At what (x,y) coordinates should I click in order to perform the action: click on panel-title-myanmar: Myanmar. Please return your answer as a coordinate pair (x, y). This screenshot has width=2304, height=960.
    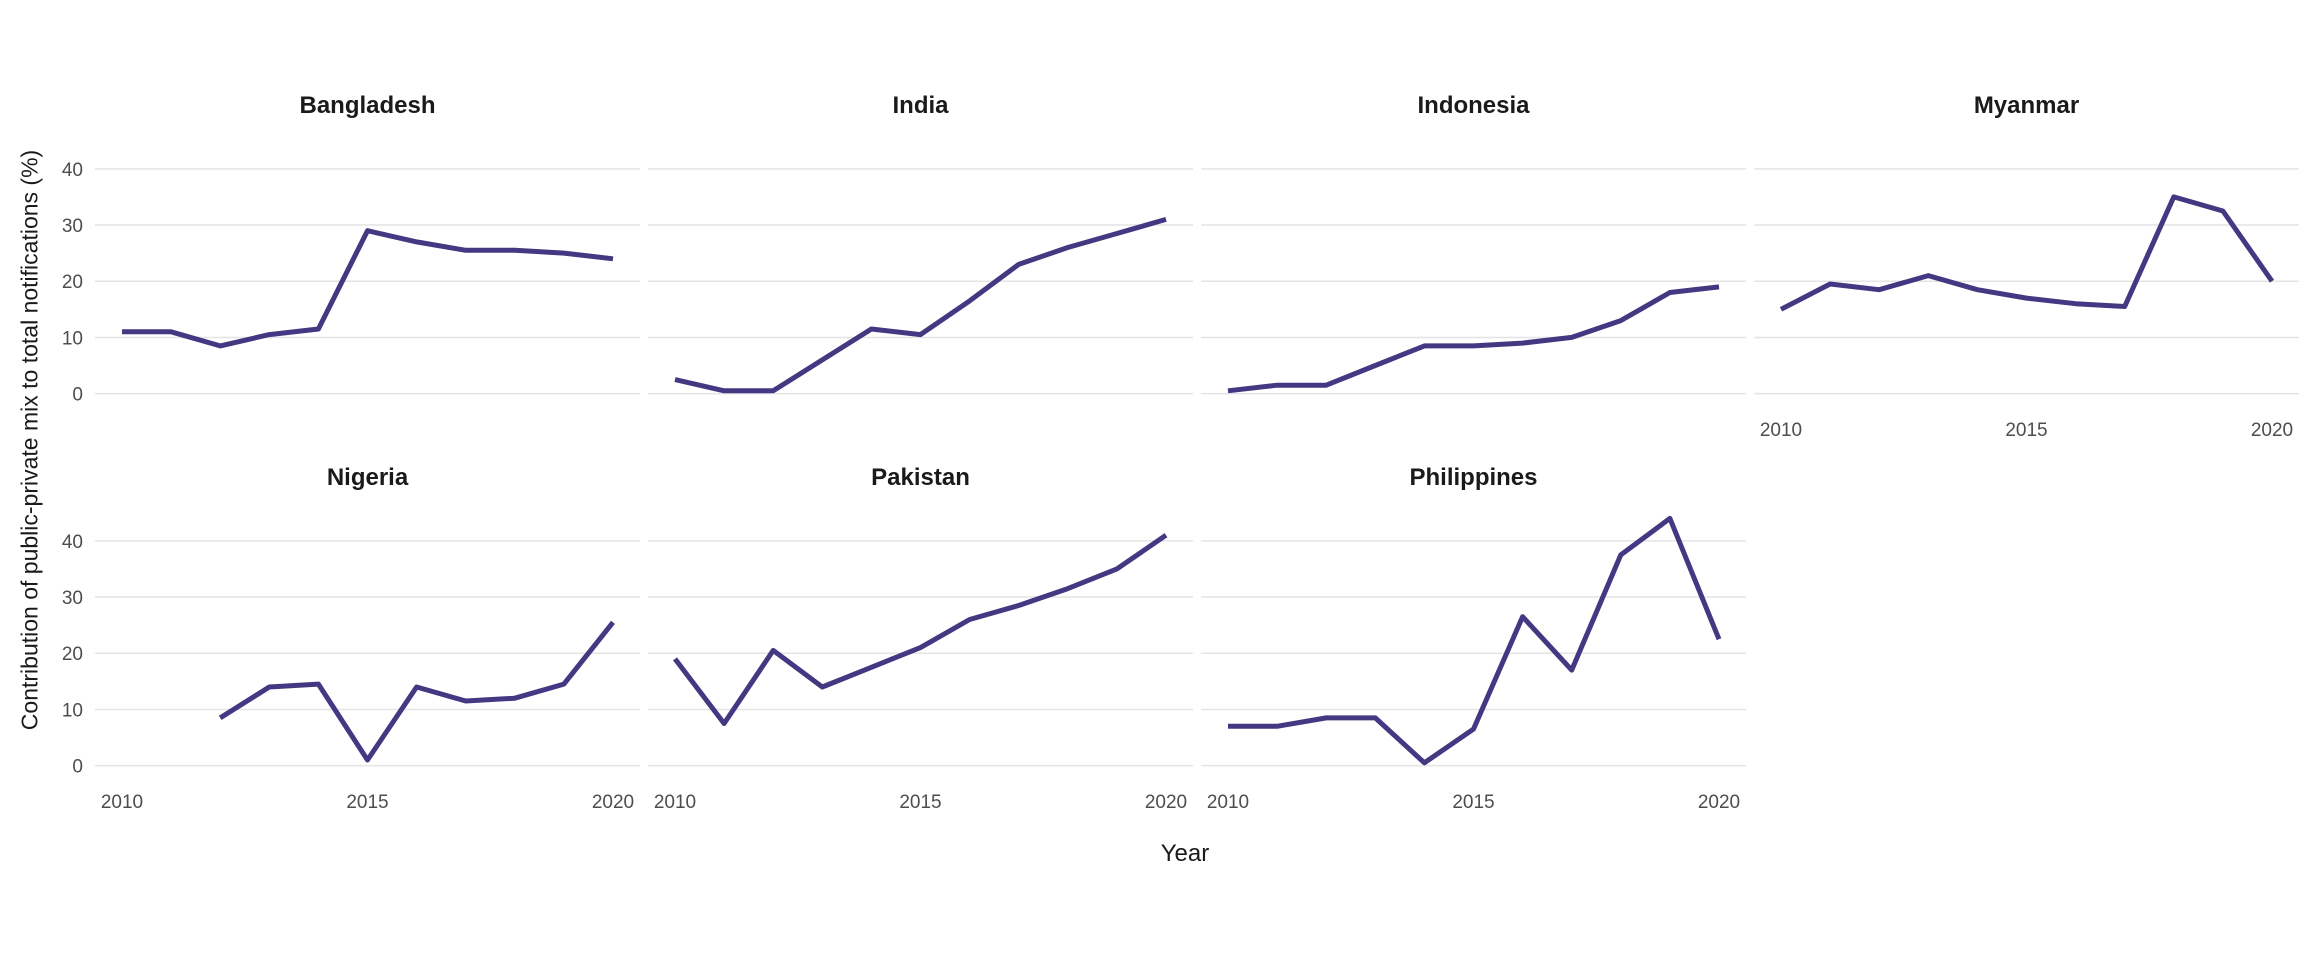
    Looking at the image, I should click on (2026, 105).